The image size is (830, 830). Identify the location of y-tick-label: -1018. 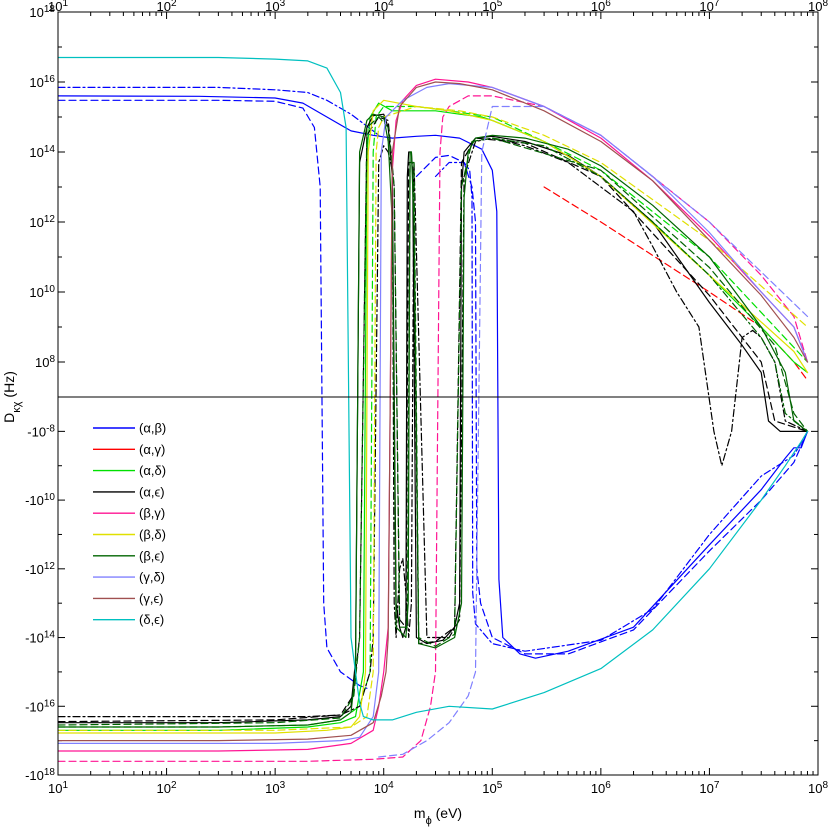
(40, 775).